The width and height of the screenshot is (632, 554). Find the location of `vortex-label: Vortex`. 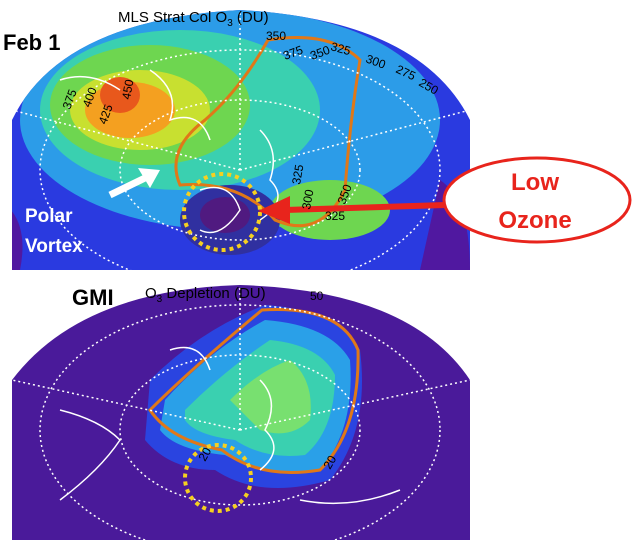

vortex-label: Vortex is located at coordinates (54, 246).